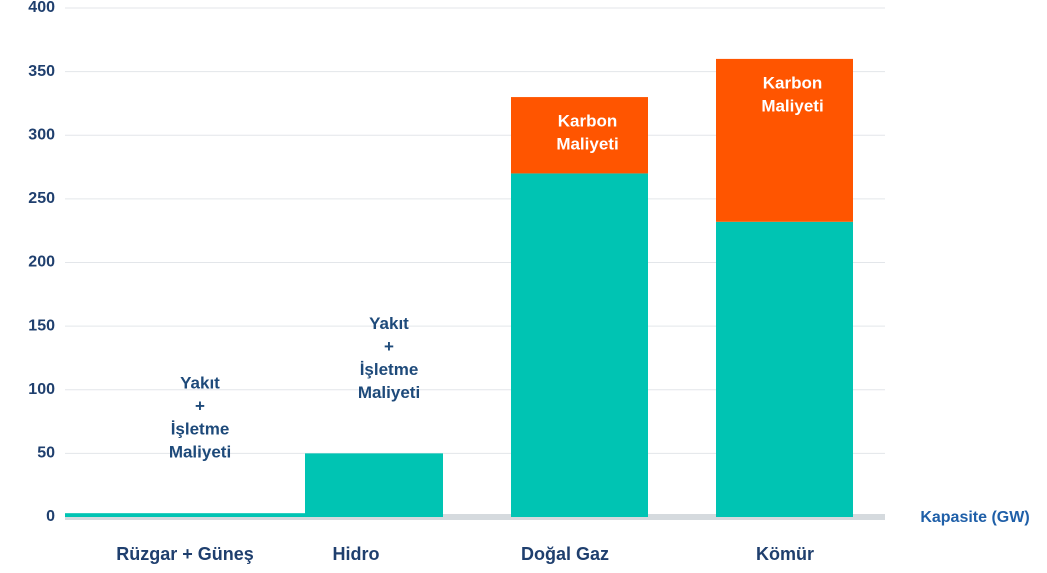 This screenshot has height=573, width=1047. What do you see at coordinates (41, 134) in the screenshot?
I see `y-tick-label: 300` at bounding box center [41, 134].